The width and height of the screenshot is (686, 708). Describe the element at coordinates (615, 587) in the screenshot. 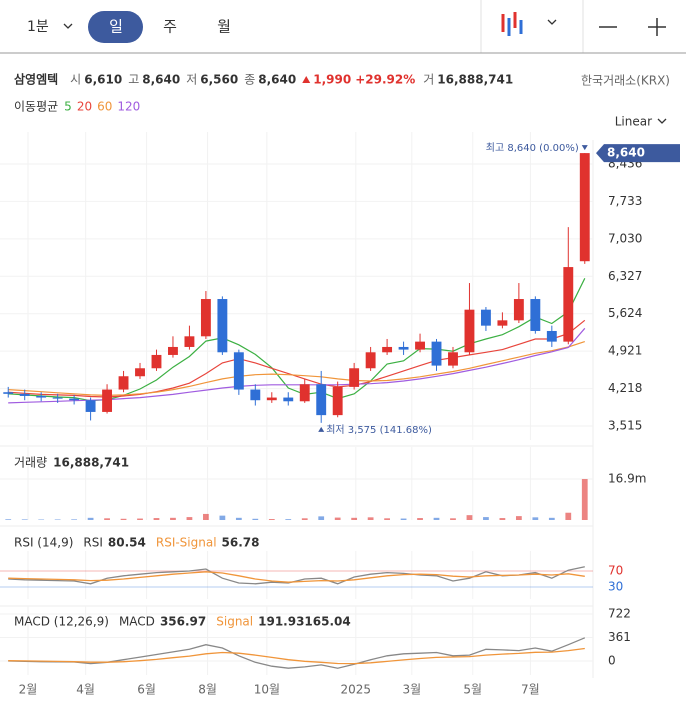

I see `y-tick-label: 30` at that location.